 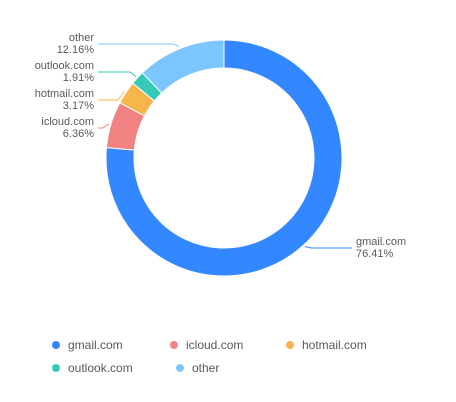 What do you see at coordinates (78, 78) in the screenshot?
I see `slice-value-label-outlook: 1.91%` at bounding box center [78, 78].